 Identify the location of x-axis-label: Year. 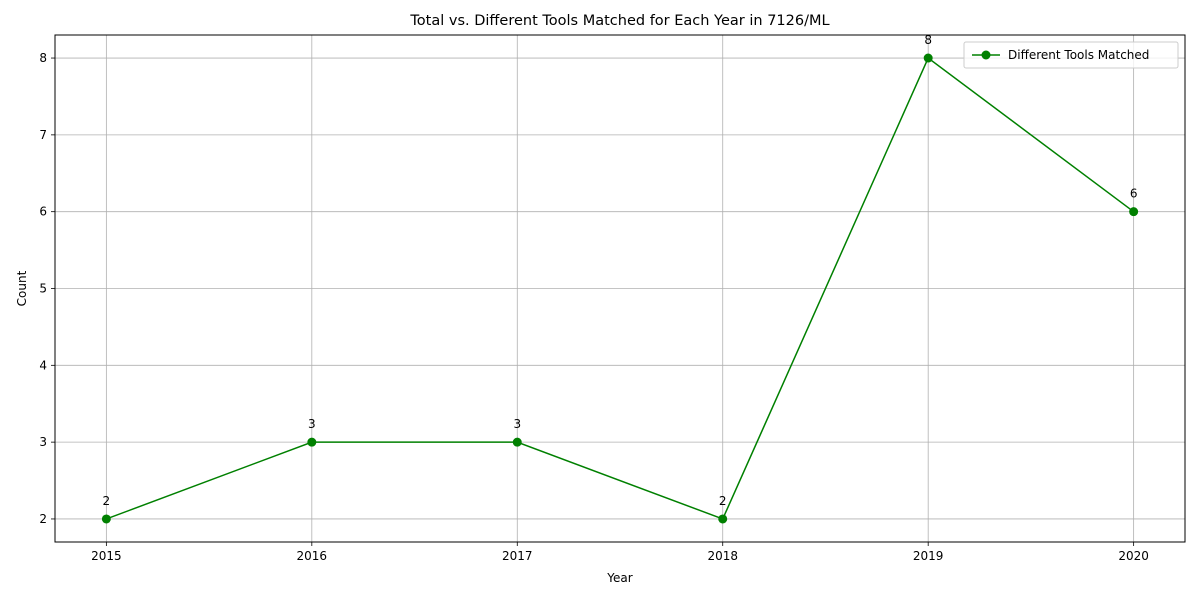
(619, 578).